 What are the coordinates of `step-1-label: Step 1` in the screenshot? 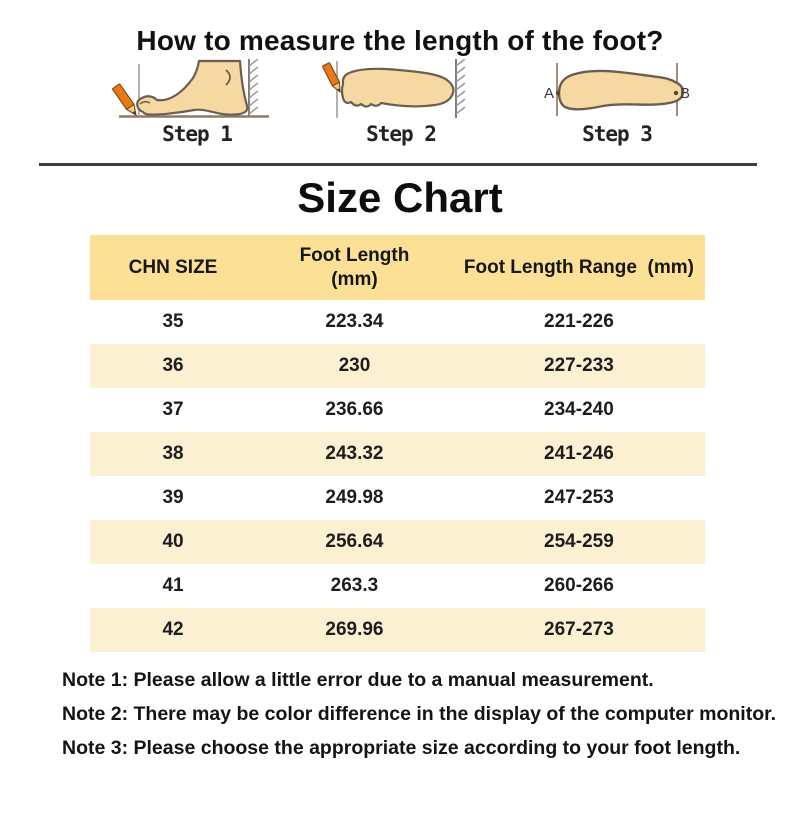 It's located at (197, 134).